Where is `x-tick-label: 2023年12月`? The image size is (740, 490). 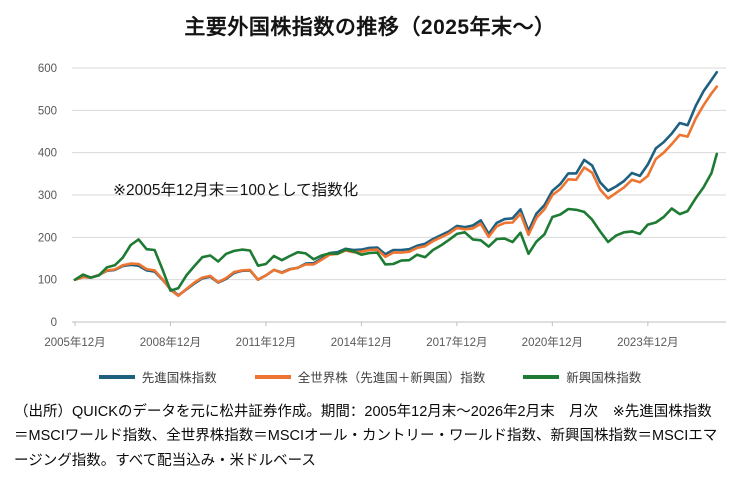
x-tick-label: 2023年12月 is located at coordinates (647, 342).